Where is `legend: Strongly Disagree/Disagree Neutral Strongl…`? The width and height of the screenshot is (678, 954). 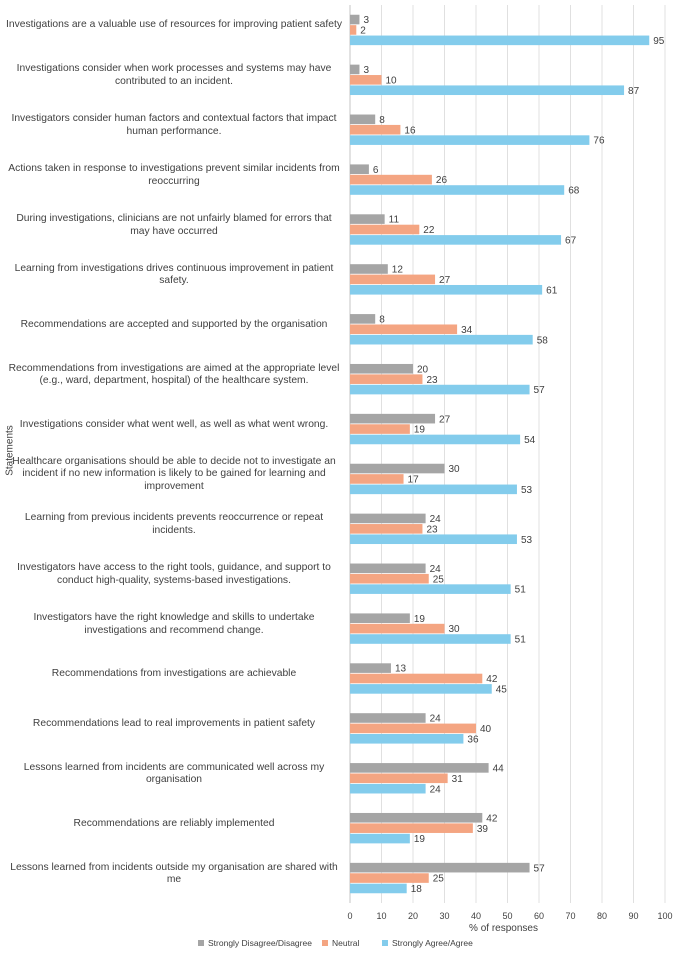 legend: Strongly Disagree/Disagree Neutral Strongl… is located at coordinates (339, 945).